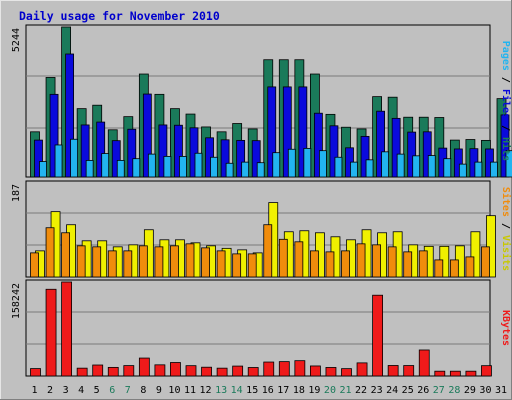 Image resolution: width=512 pixels, height=400 pixels. Describe the element at coordinates (330, 390) in the screenshot. I see `x-tick-label-day-20: 20` at that location.